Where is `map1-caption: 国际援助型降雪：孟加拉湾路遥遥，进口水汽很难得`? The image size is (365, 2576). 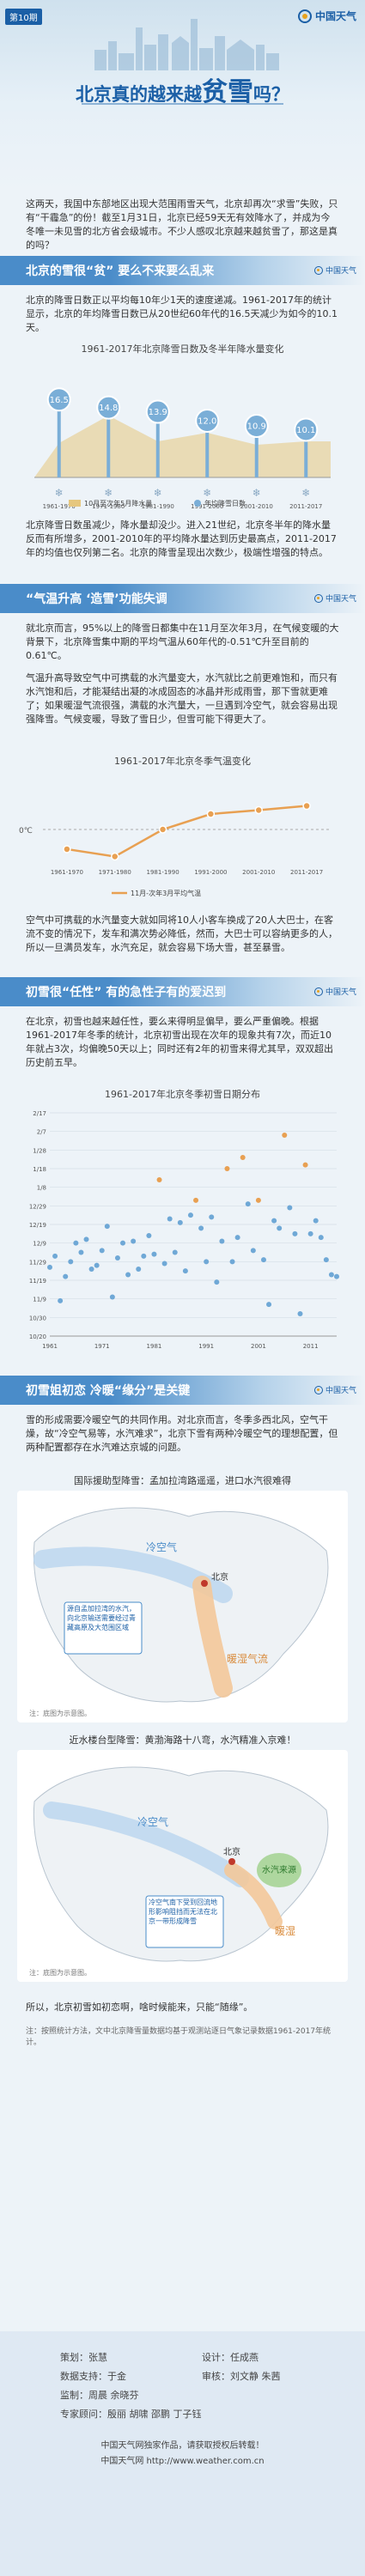 map1-caption: 国际援助型降雪：孟加拉湾路遥遥，进口水汽很难得 is located at coordinates (182, 1481).